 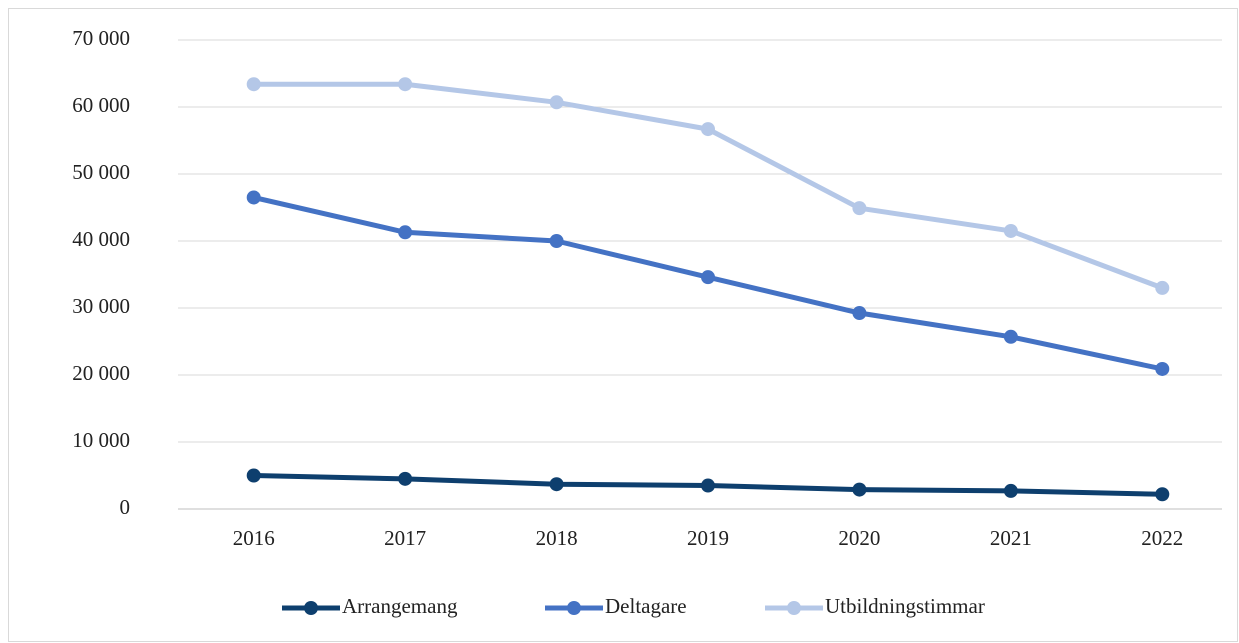 What do you see at coordinates (101, 440) in the screenshot?
I see `y-tick-label: 10 000` at bounding box center [101, 440].